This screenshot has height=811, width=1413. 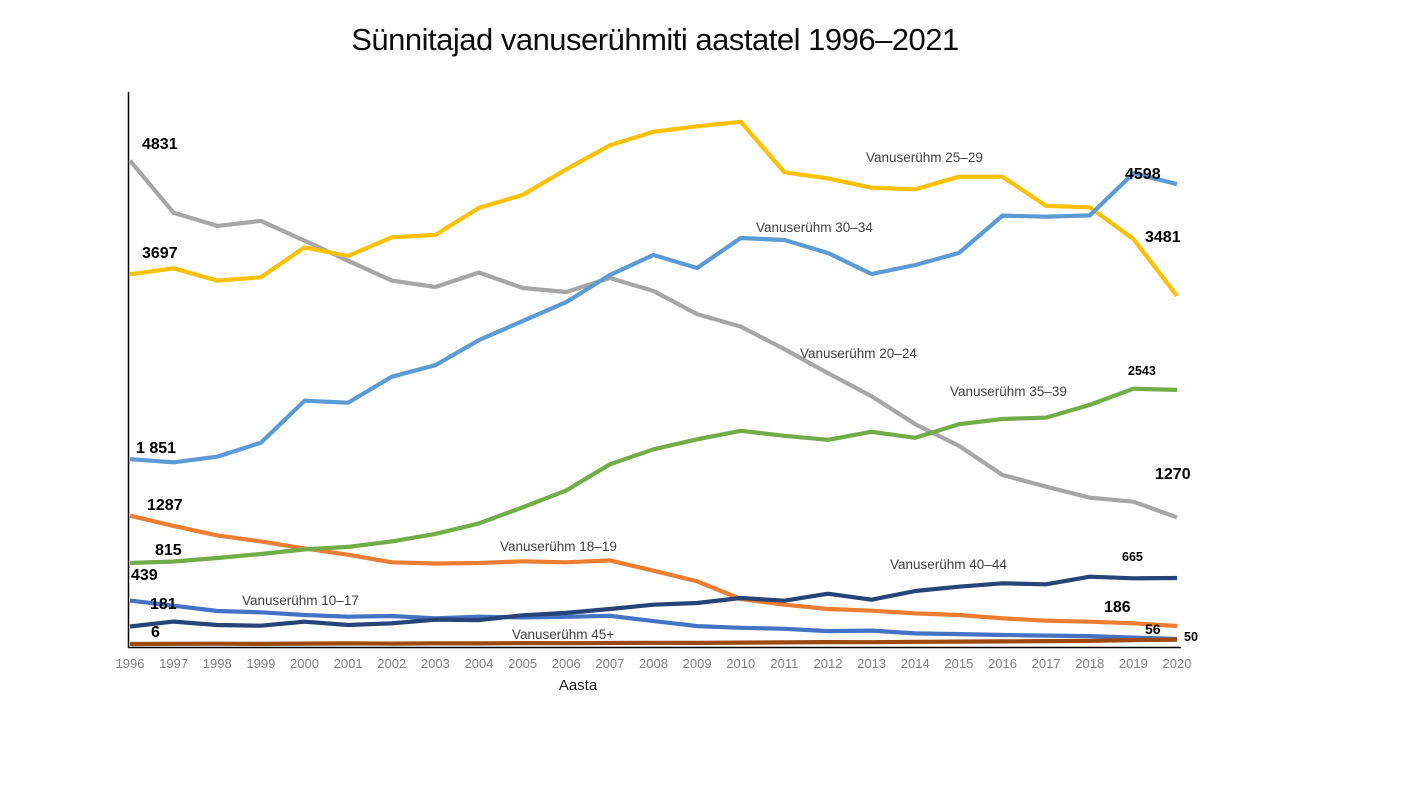 What do you see at coordinates (653, 642) in the screenshot?
I see `series-line--45+` at bounding box center [653, 642].